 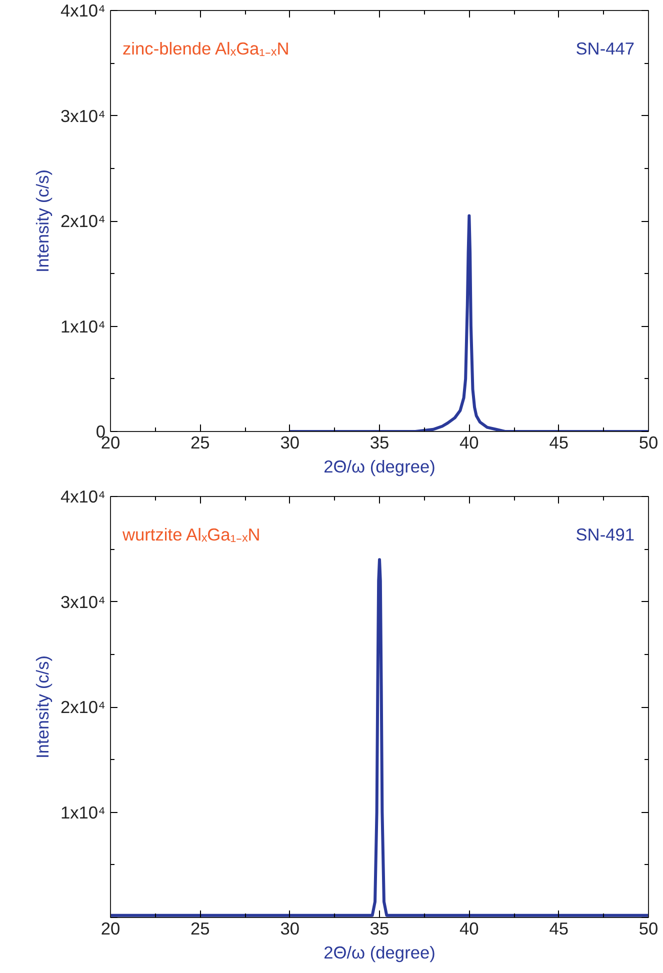 What do you see at coordinates (191, 534) in the screenshot?
I see `annotation: wurtzite AlₓGa₁₋ₓN` at bounding box center [191, 534].